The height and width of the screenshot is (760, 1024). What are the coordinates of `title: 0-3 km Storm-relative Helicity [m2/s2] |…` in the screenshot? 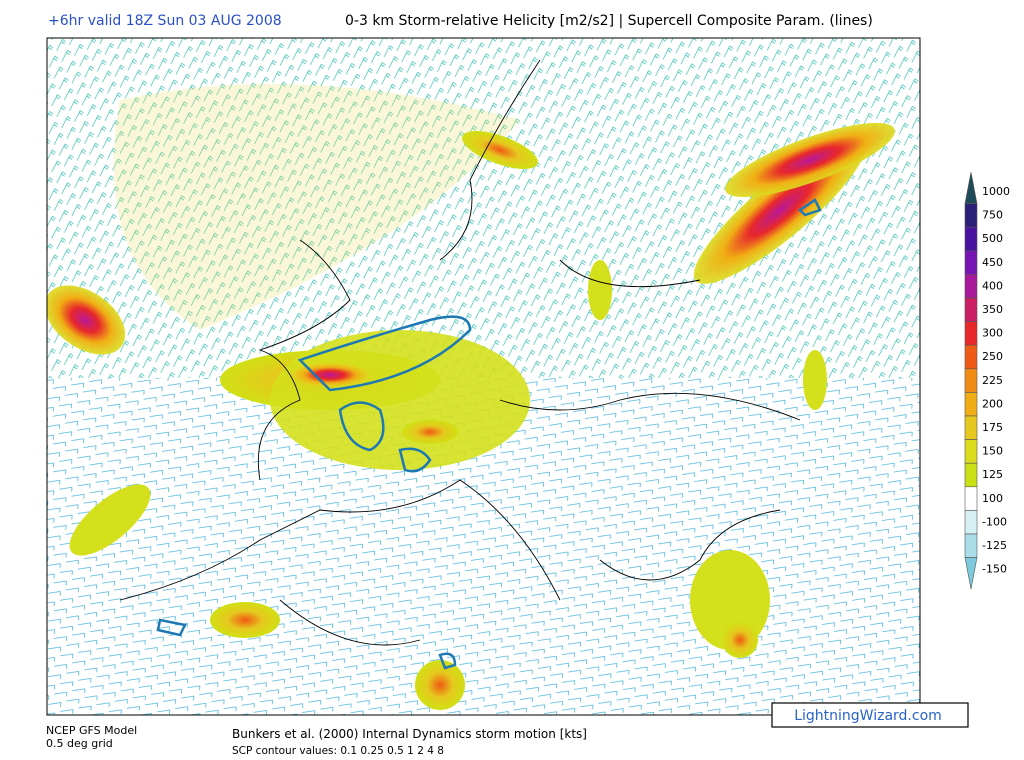 It's located at (609, 21).